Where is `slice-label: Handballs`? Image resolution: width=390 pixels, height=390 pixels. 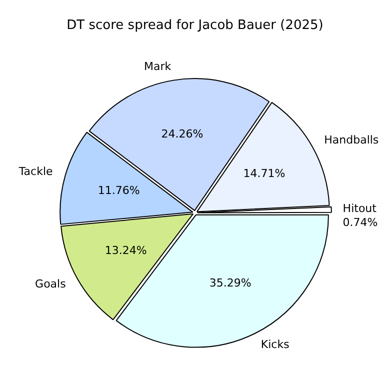 slice-label: Handballs is located at coordinates (351, 140).